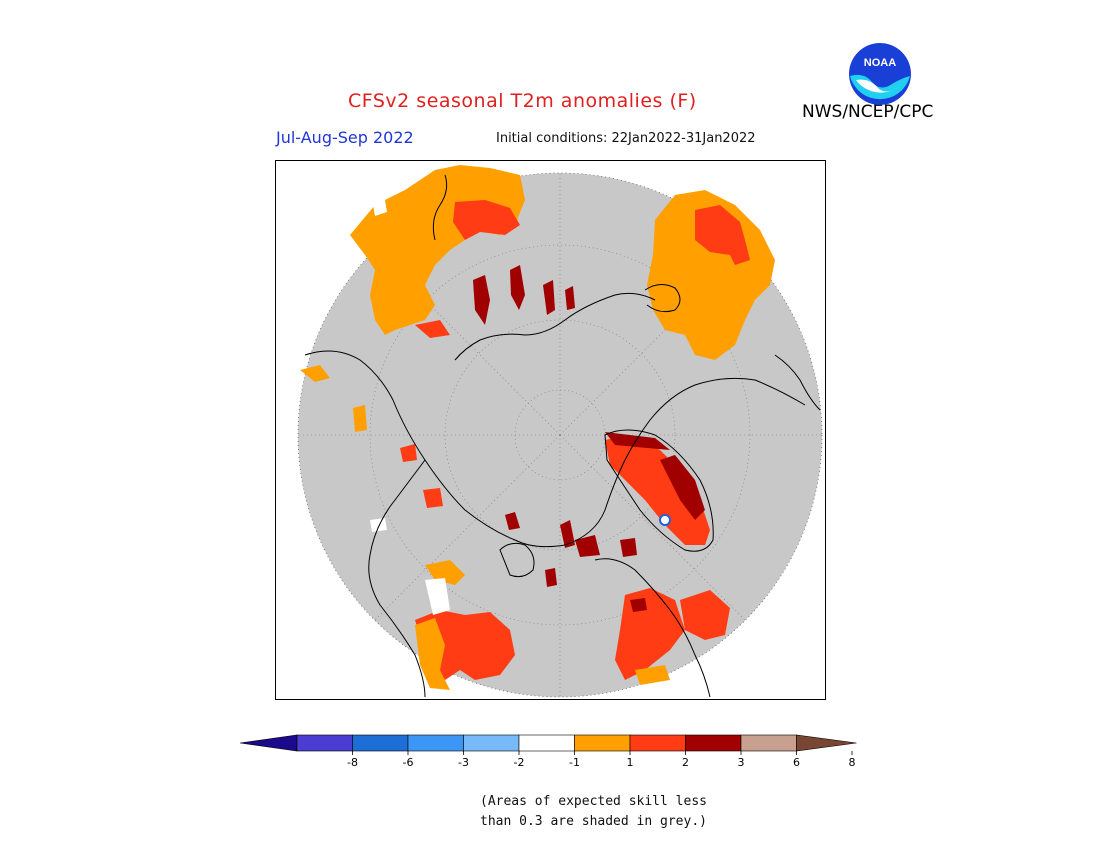  What do you see at coordinates (657, 488) in the screenshot?
I see `anomaly-region-greenland` at bounding box center [657, 488].